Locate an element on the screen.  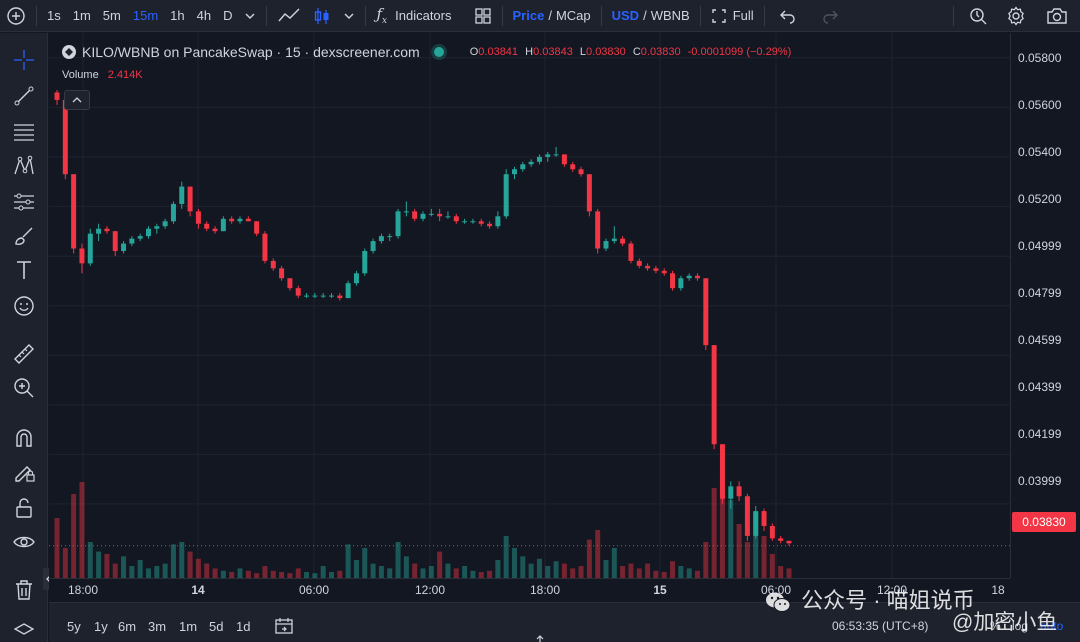
price-option: Price is located at coordinates (528, 15).